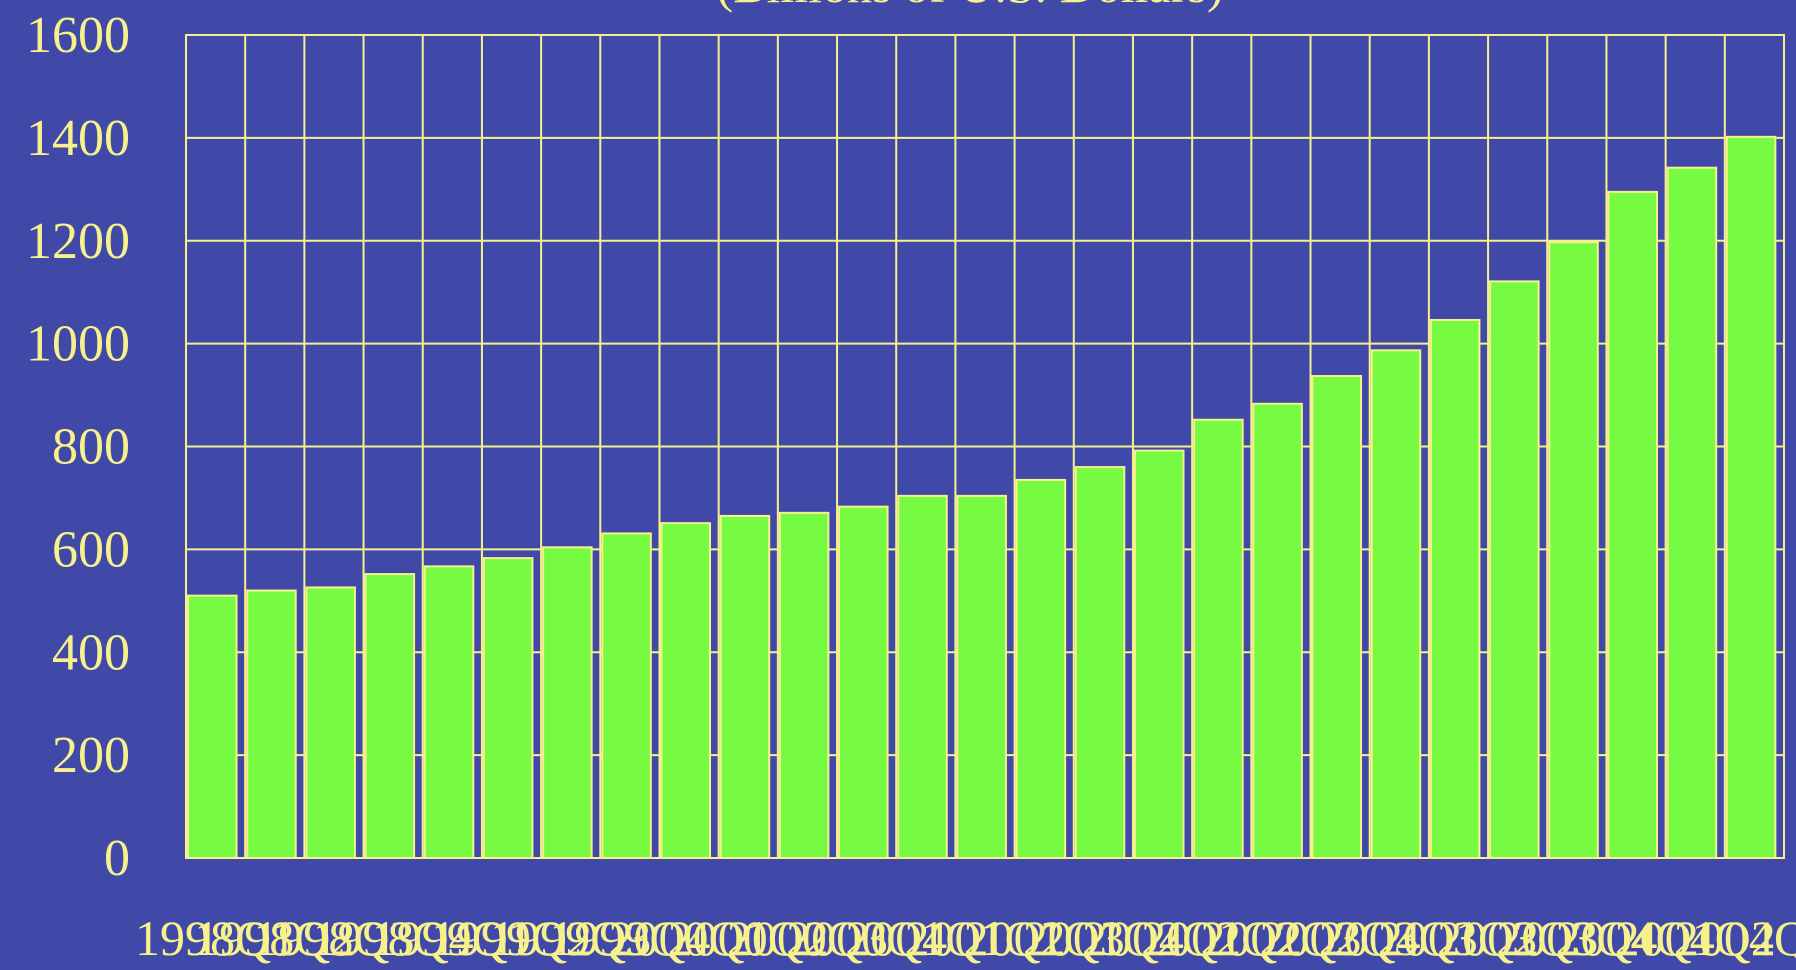  What do you see at coordinates (117, 858) in the screenshot?
I see `y-tick-label: 0` at bounding box center [117, 858].